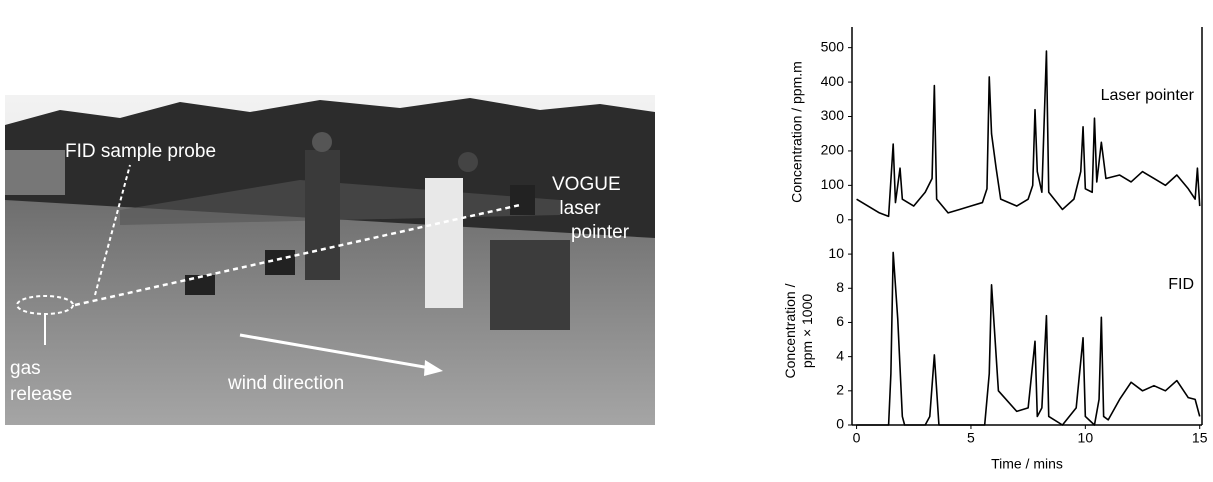 Image resolution: width=1213 pixels, height=482 pixels. I want to click on y-tick-label: 200, so click(833, 150).